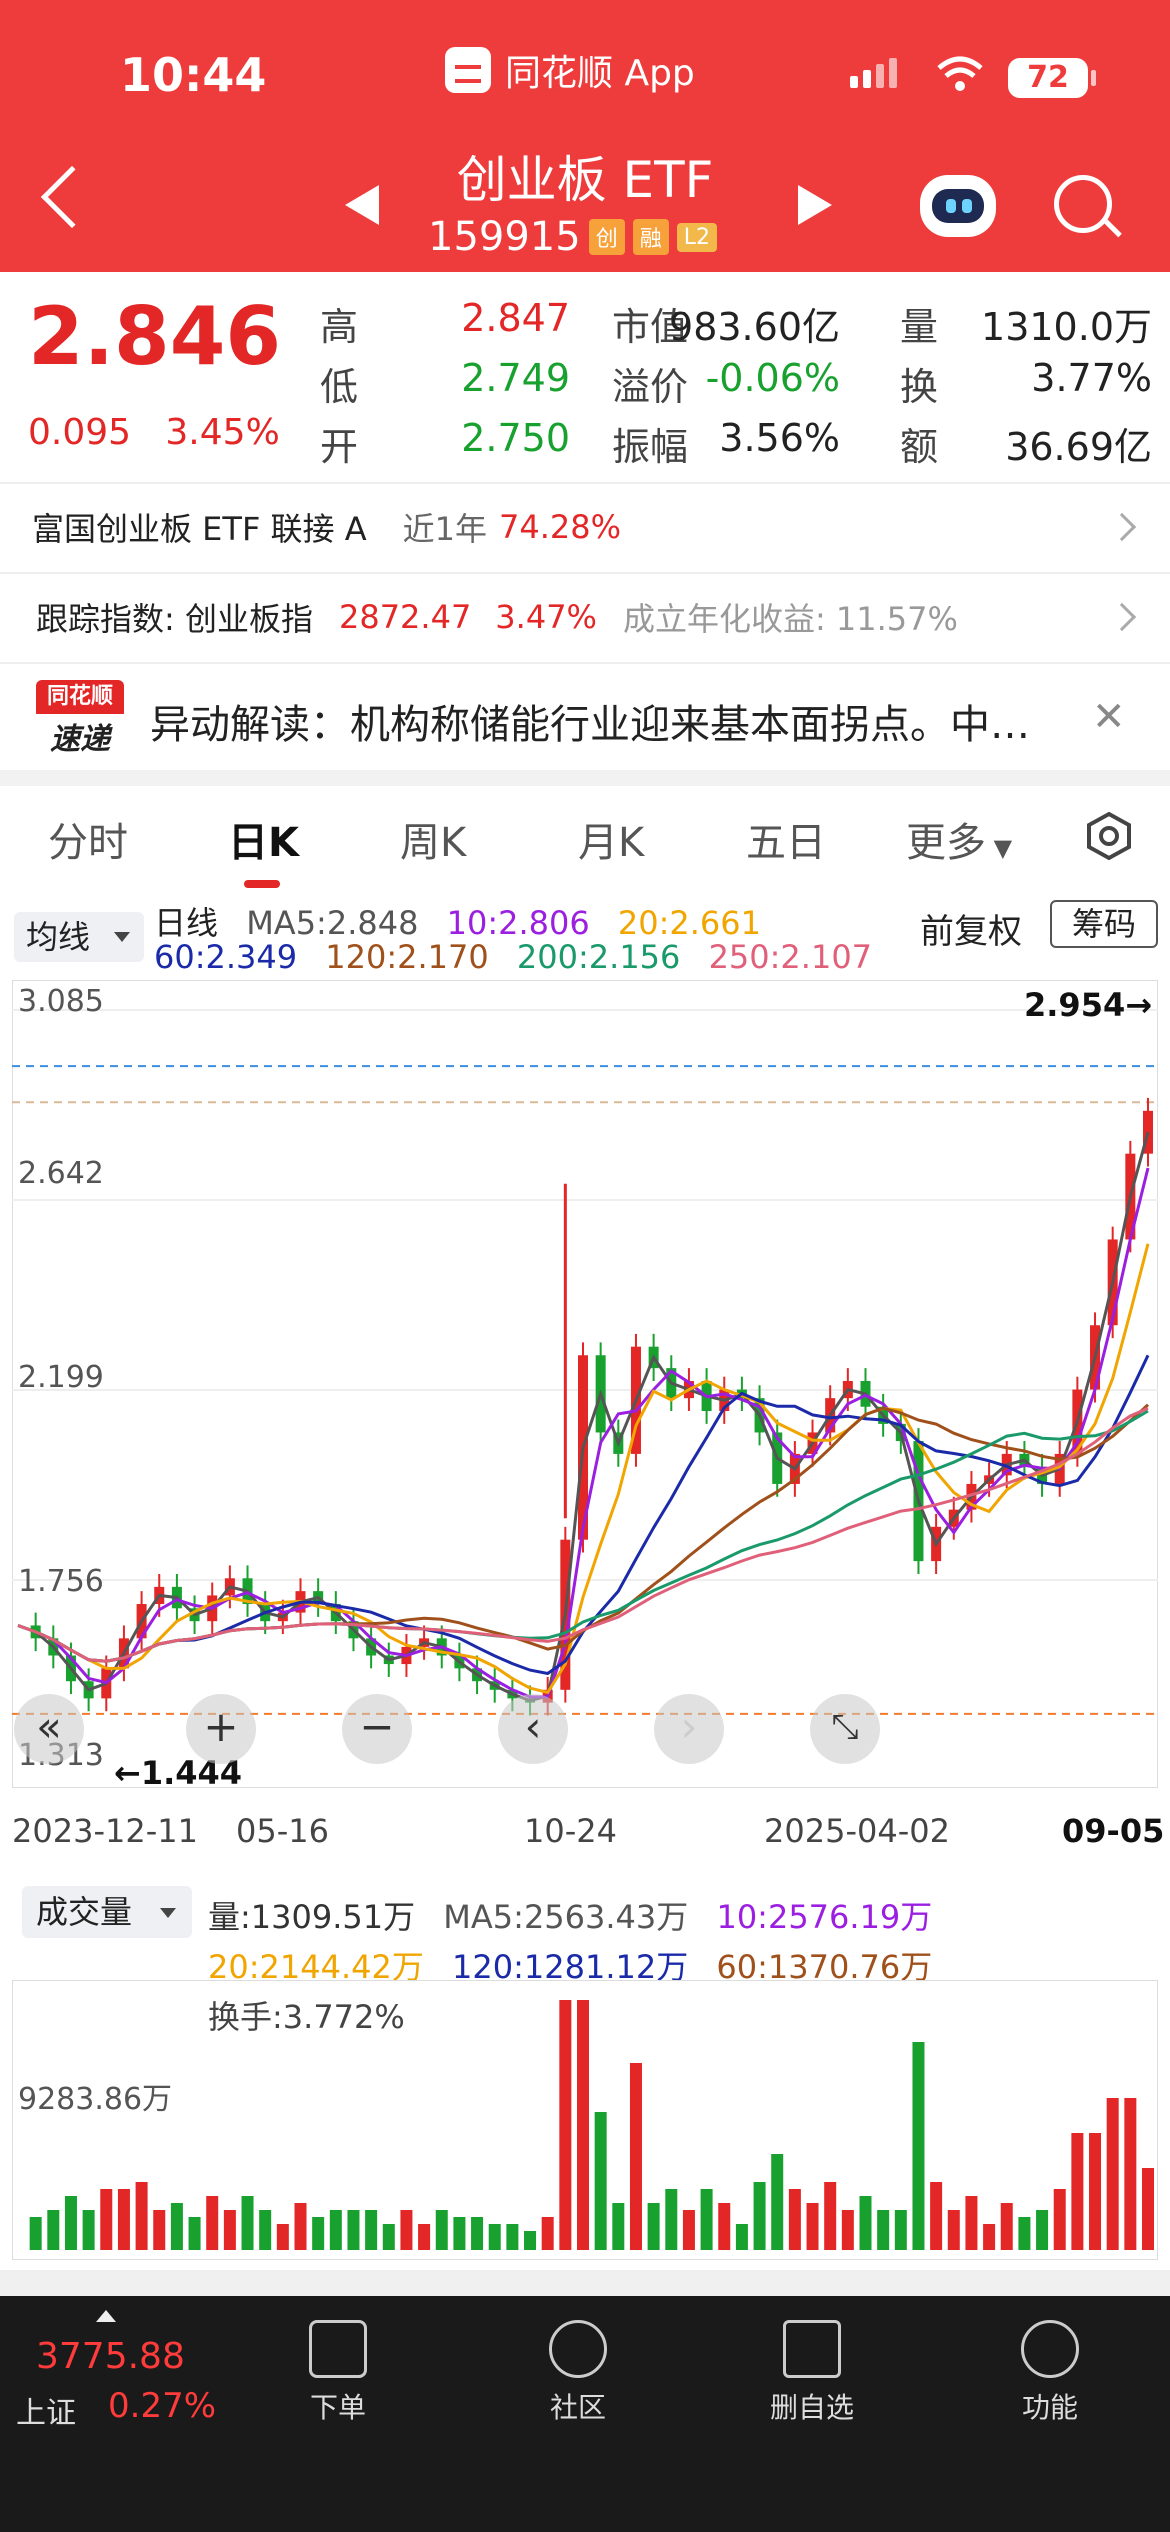 The width and height of the screenshot is (1170, 2532). What do you see at coordinates (873, 73) in the screenshot?
I see `signal-icon` at bounding box center [873, 73].